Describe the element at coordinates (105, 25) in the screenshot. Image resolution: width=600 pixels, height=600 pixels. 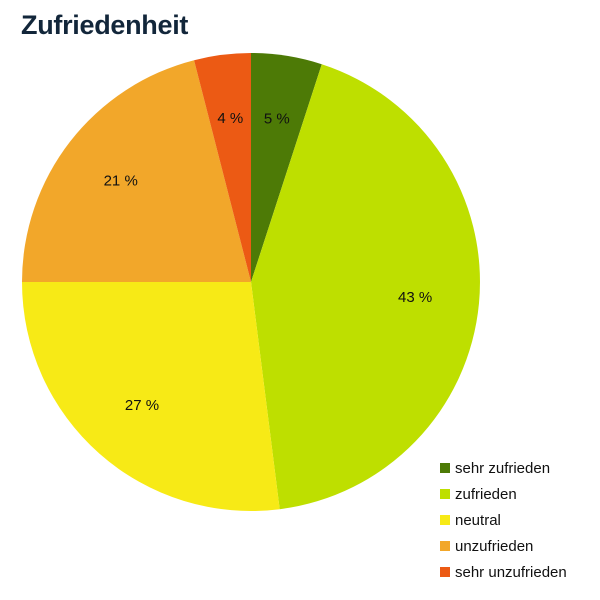
I see `chart-title: Zufriedenheit` at that location.